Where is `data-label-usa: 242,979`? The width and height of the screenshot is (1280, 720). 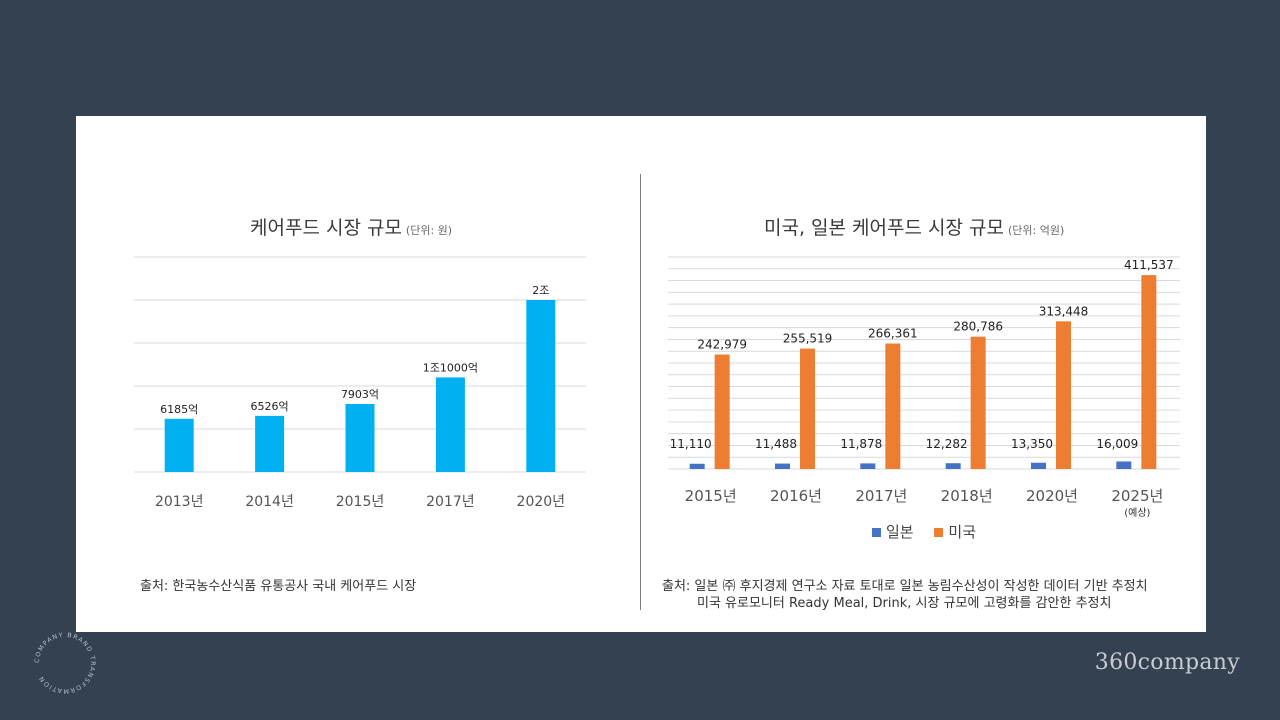 data-label-usa: 242,979 is located at coordinates (722, 345).